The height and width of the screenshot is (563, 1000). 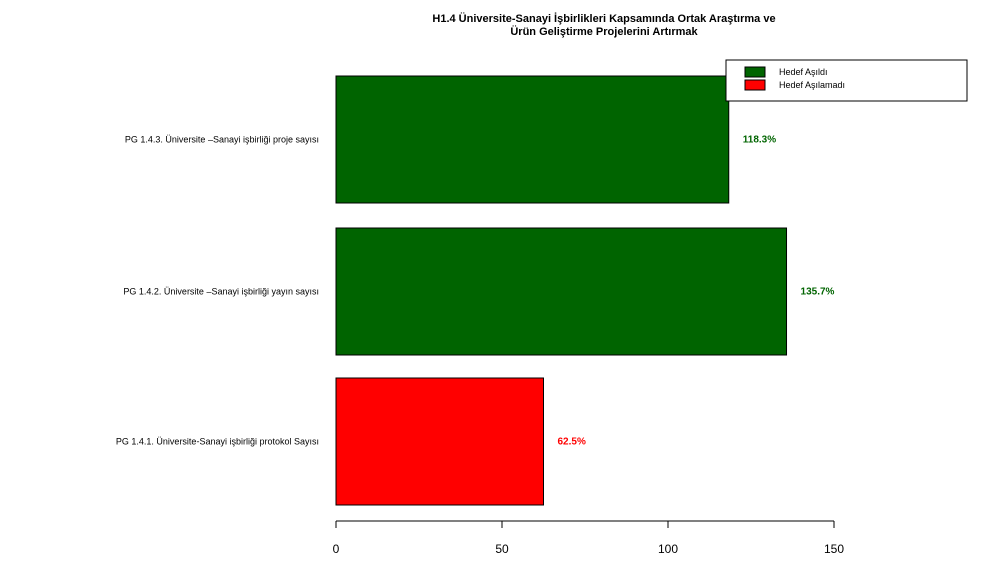 What do you see at coordinates (834, 549) in the screenshot?
I see `x-tick-label: 150` at bounding box center [834, 549].